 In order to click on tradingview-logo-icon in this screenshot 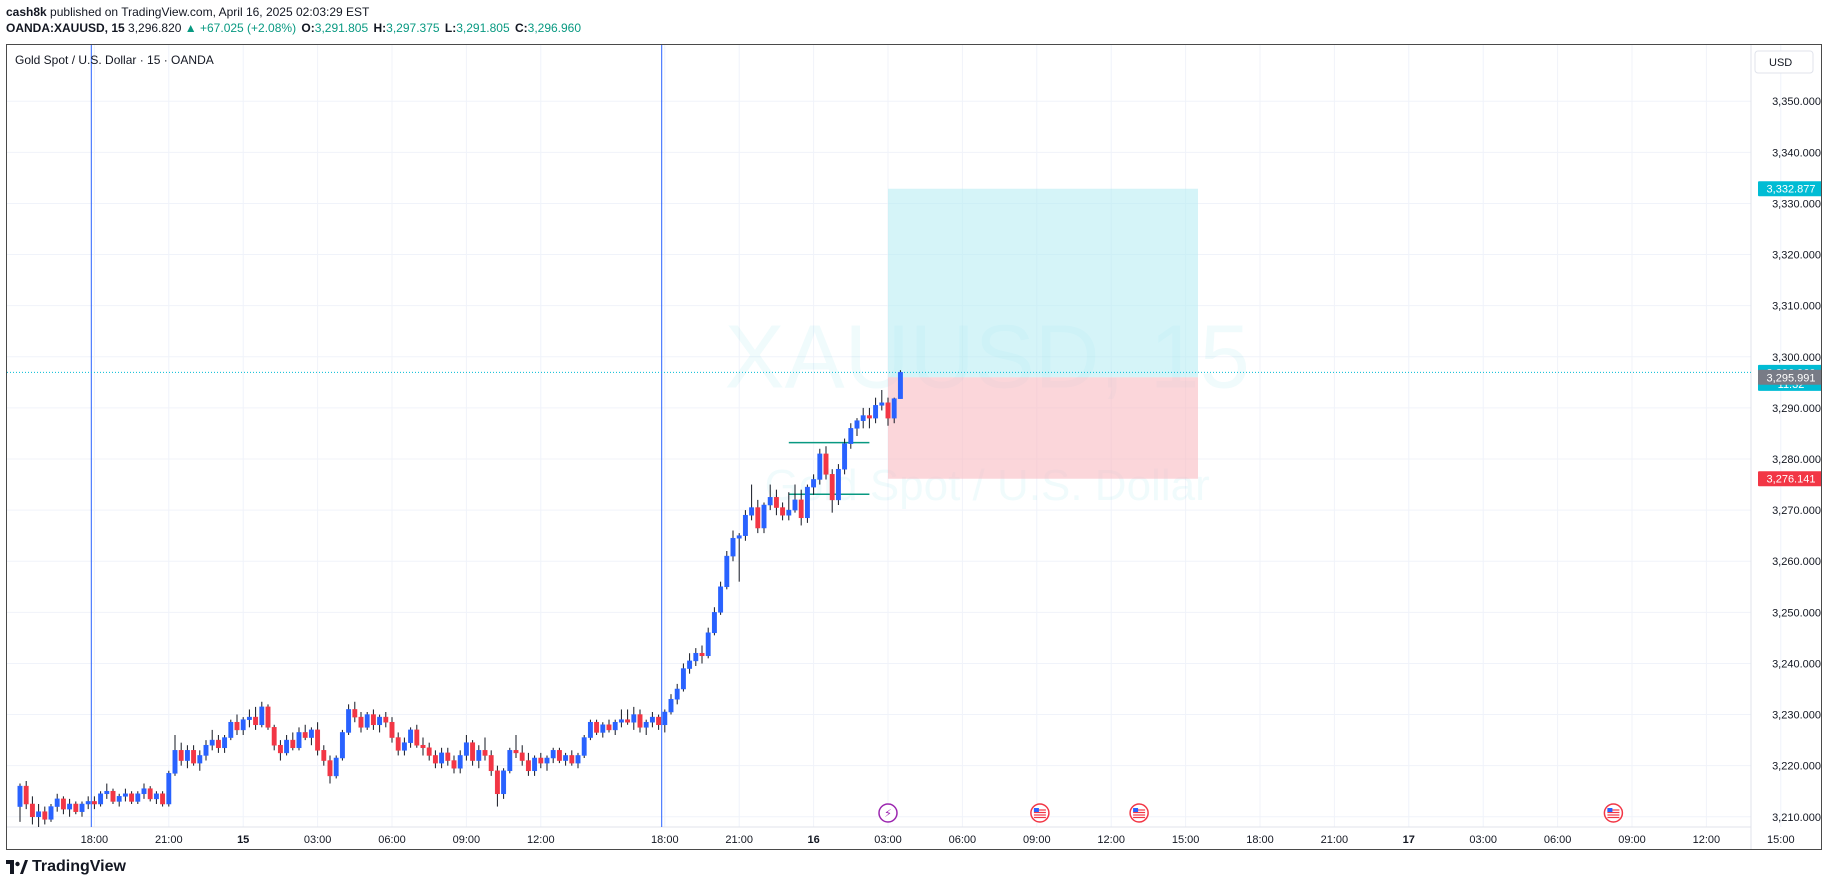, I will do `click(17, 867)`.